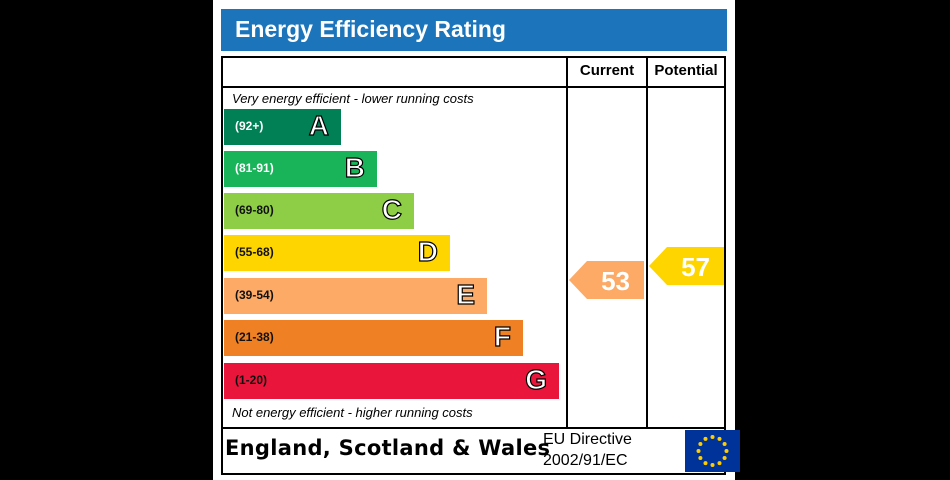 Image resolution: width=950 pixels, height=480 pixels. Describe the element at coordinates (686, 70) in the screenshot. I see `potential-column-header: Potential` at that location.